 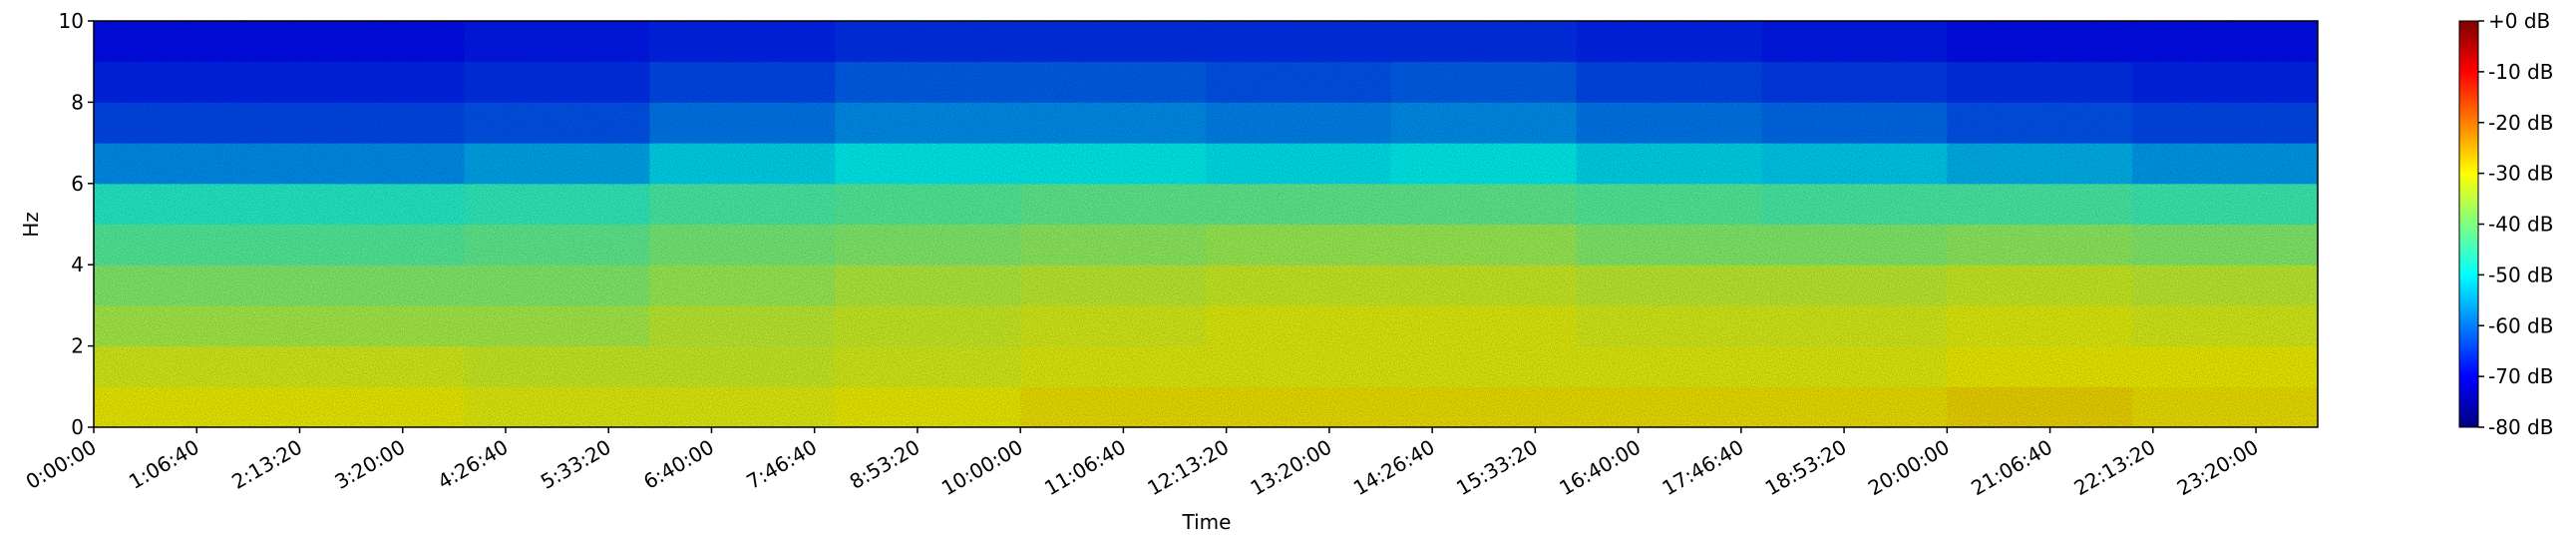 What do you see at coordinates (2521, 123) in the screenshot?
I see `colorbar-tick-label: -20 dB` at bounding box center [2521, 123].